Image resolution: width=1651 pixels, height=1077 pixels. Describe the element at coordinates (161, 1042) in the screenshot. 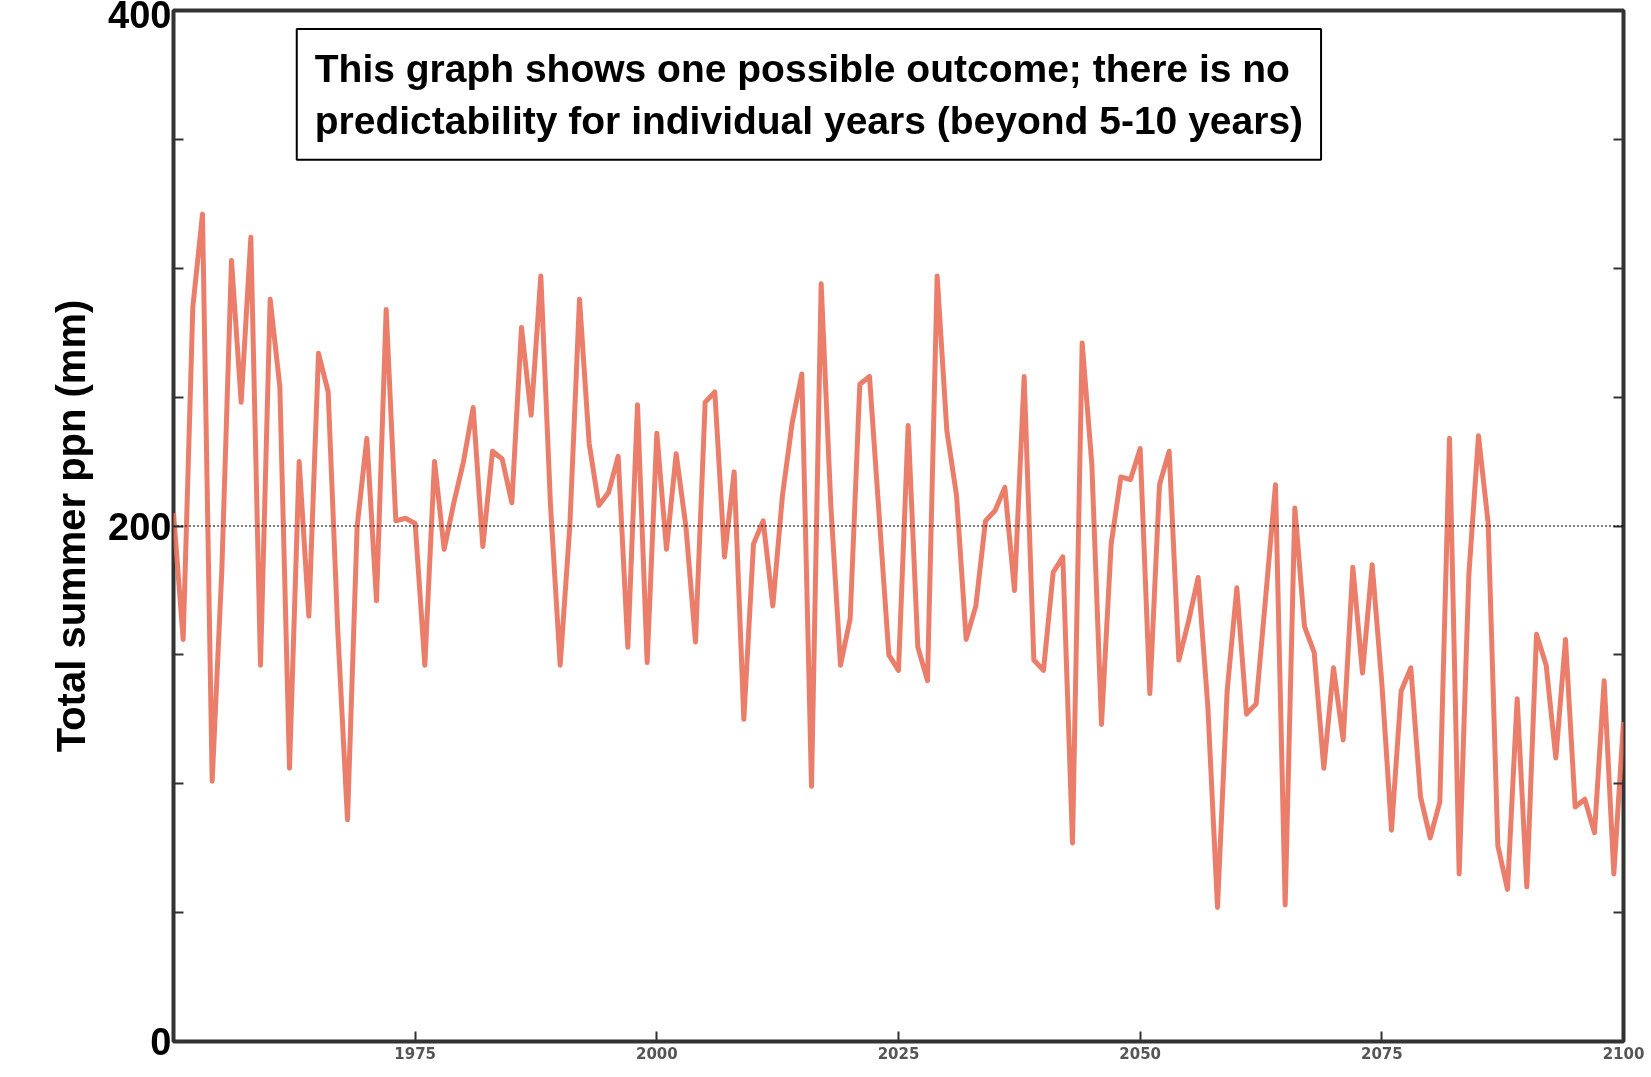

I see `y-tick-label: 0` at that location.